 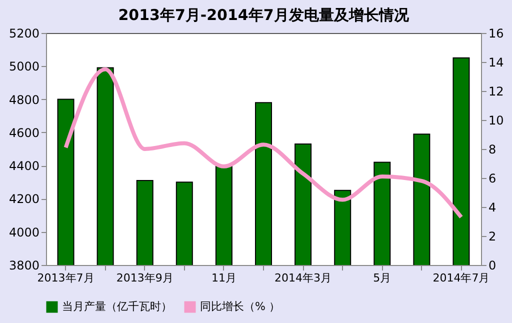 I want to click on y-tick-label: 4200, so click(x=24, y=199).